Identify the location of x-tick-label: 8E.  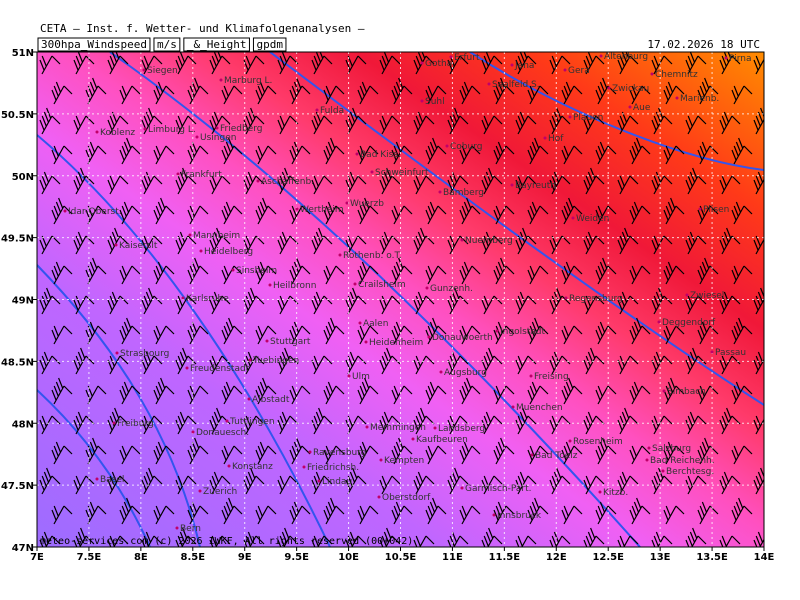
(141, 557).